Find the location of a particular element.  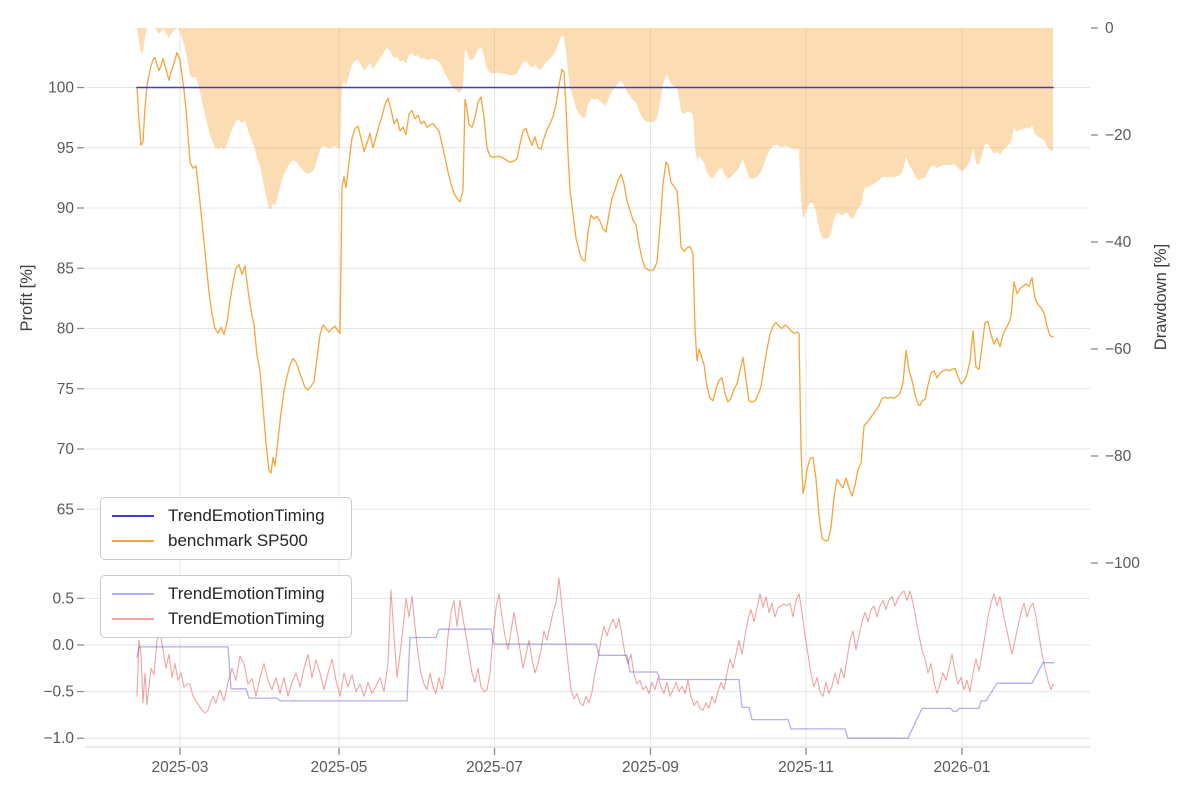

left-tick-label: 85 is located at coordinates (65, 268).